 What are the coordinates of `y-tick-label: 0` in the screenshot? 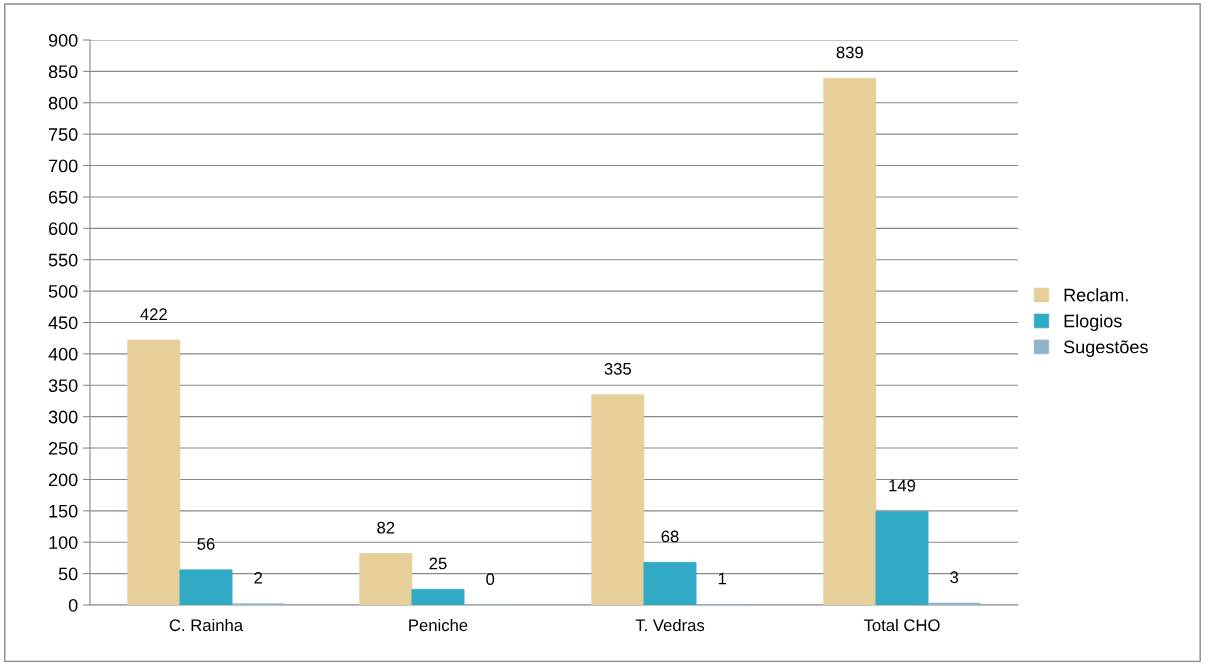 It's located at (73, 605).